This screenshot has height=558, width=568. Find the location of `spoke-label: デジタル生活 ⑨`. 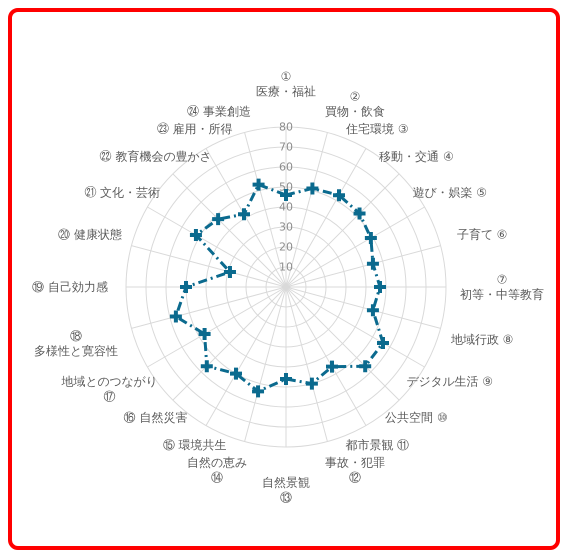

spoke-label: デジタル生活 ⑨ is located at coordinates (449, 381).